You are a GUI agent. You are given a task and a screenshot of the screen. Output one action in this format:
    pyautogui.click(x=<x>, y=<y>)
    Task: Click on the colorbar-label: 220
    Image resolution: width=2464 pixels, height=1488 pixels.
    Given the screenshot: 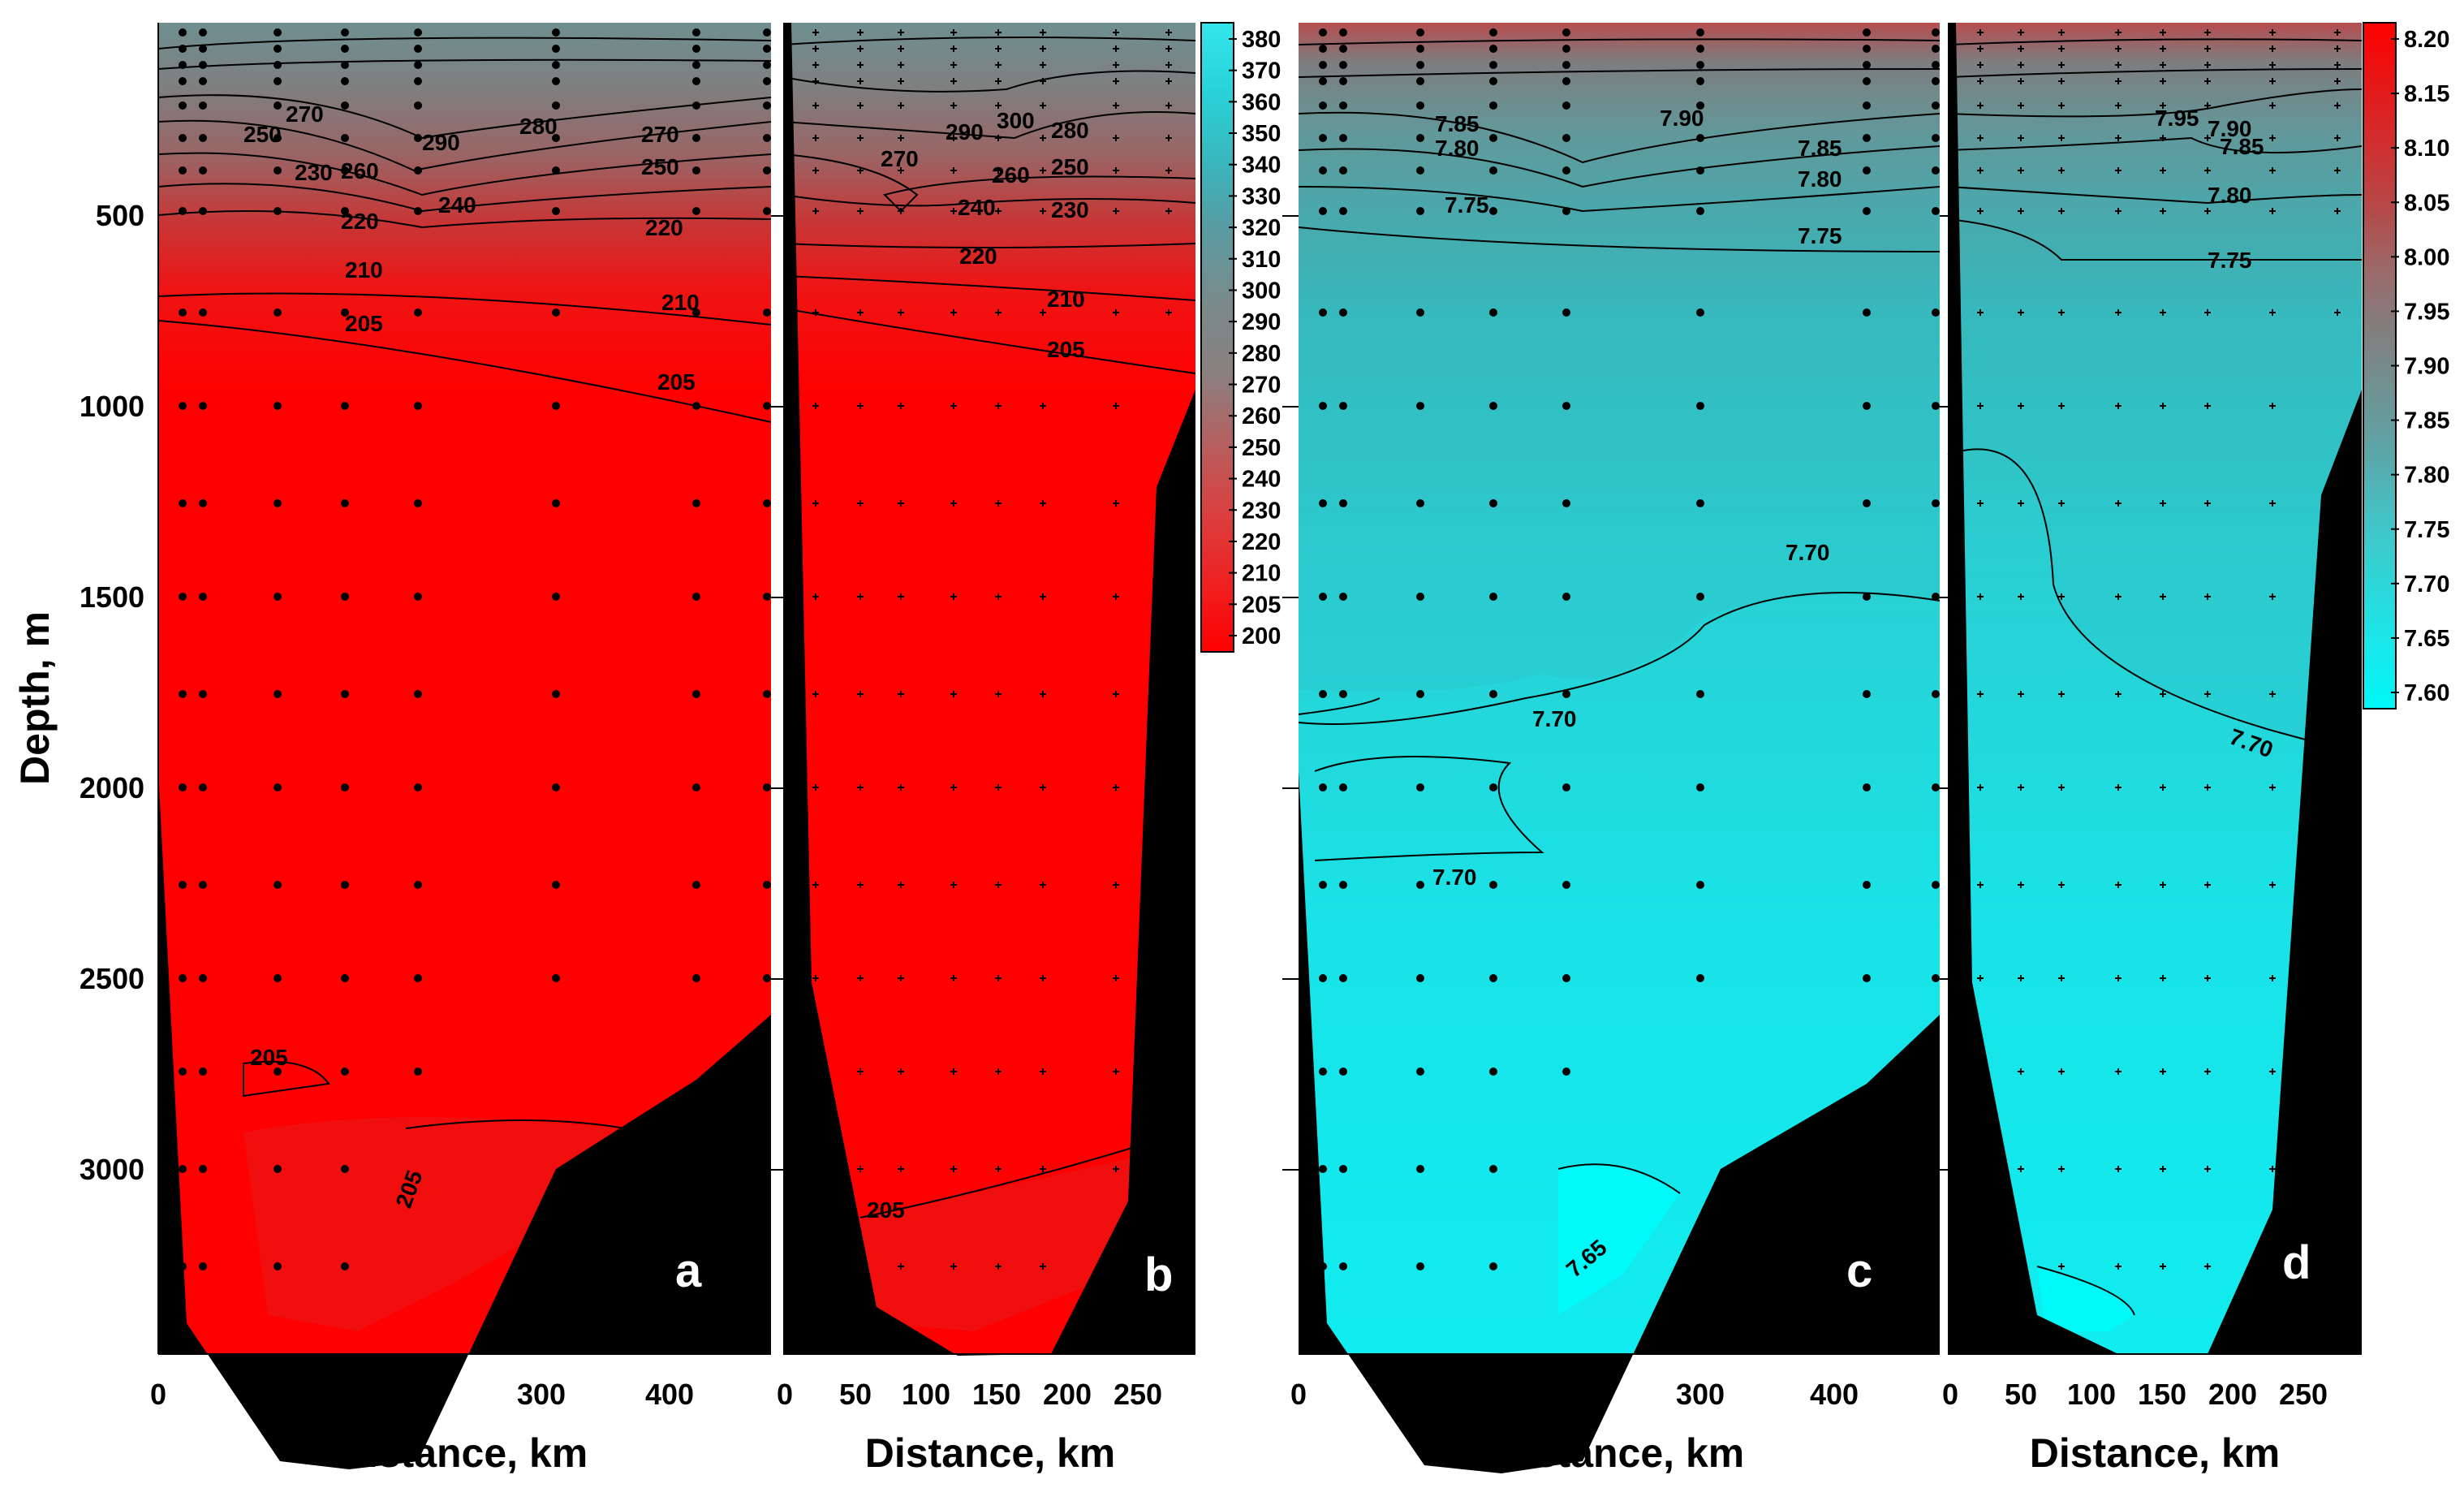 What is the action you would take?
    pyautogui.click(x=1262, y=542)
    